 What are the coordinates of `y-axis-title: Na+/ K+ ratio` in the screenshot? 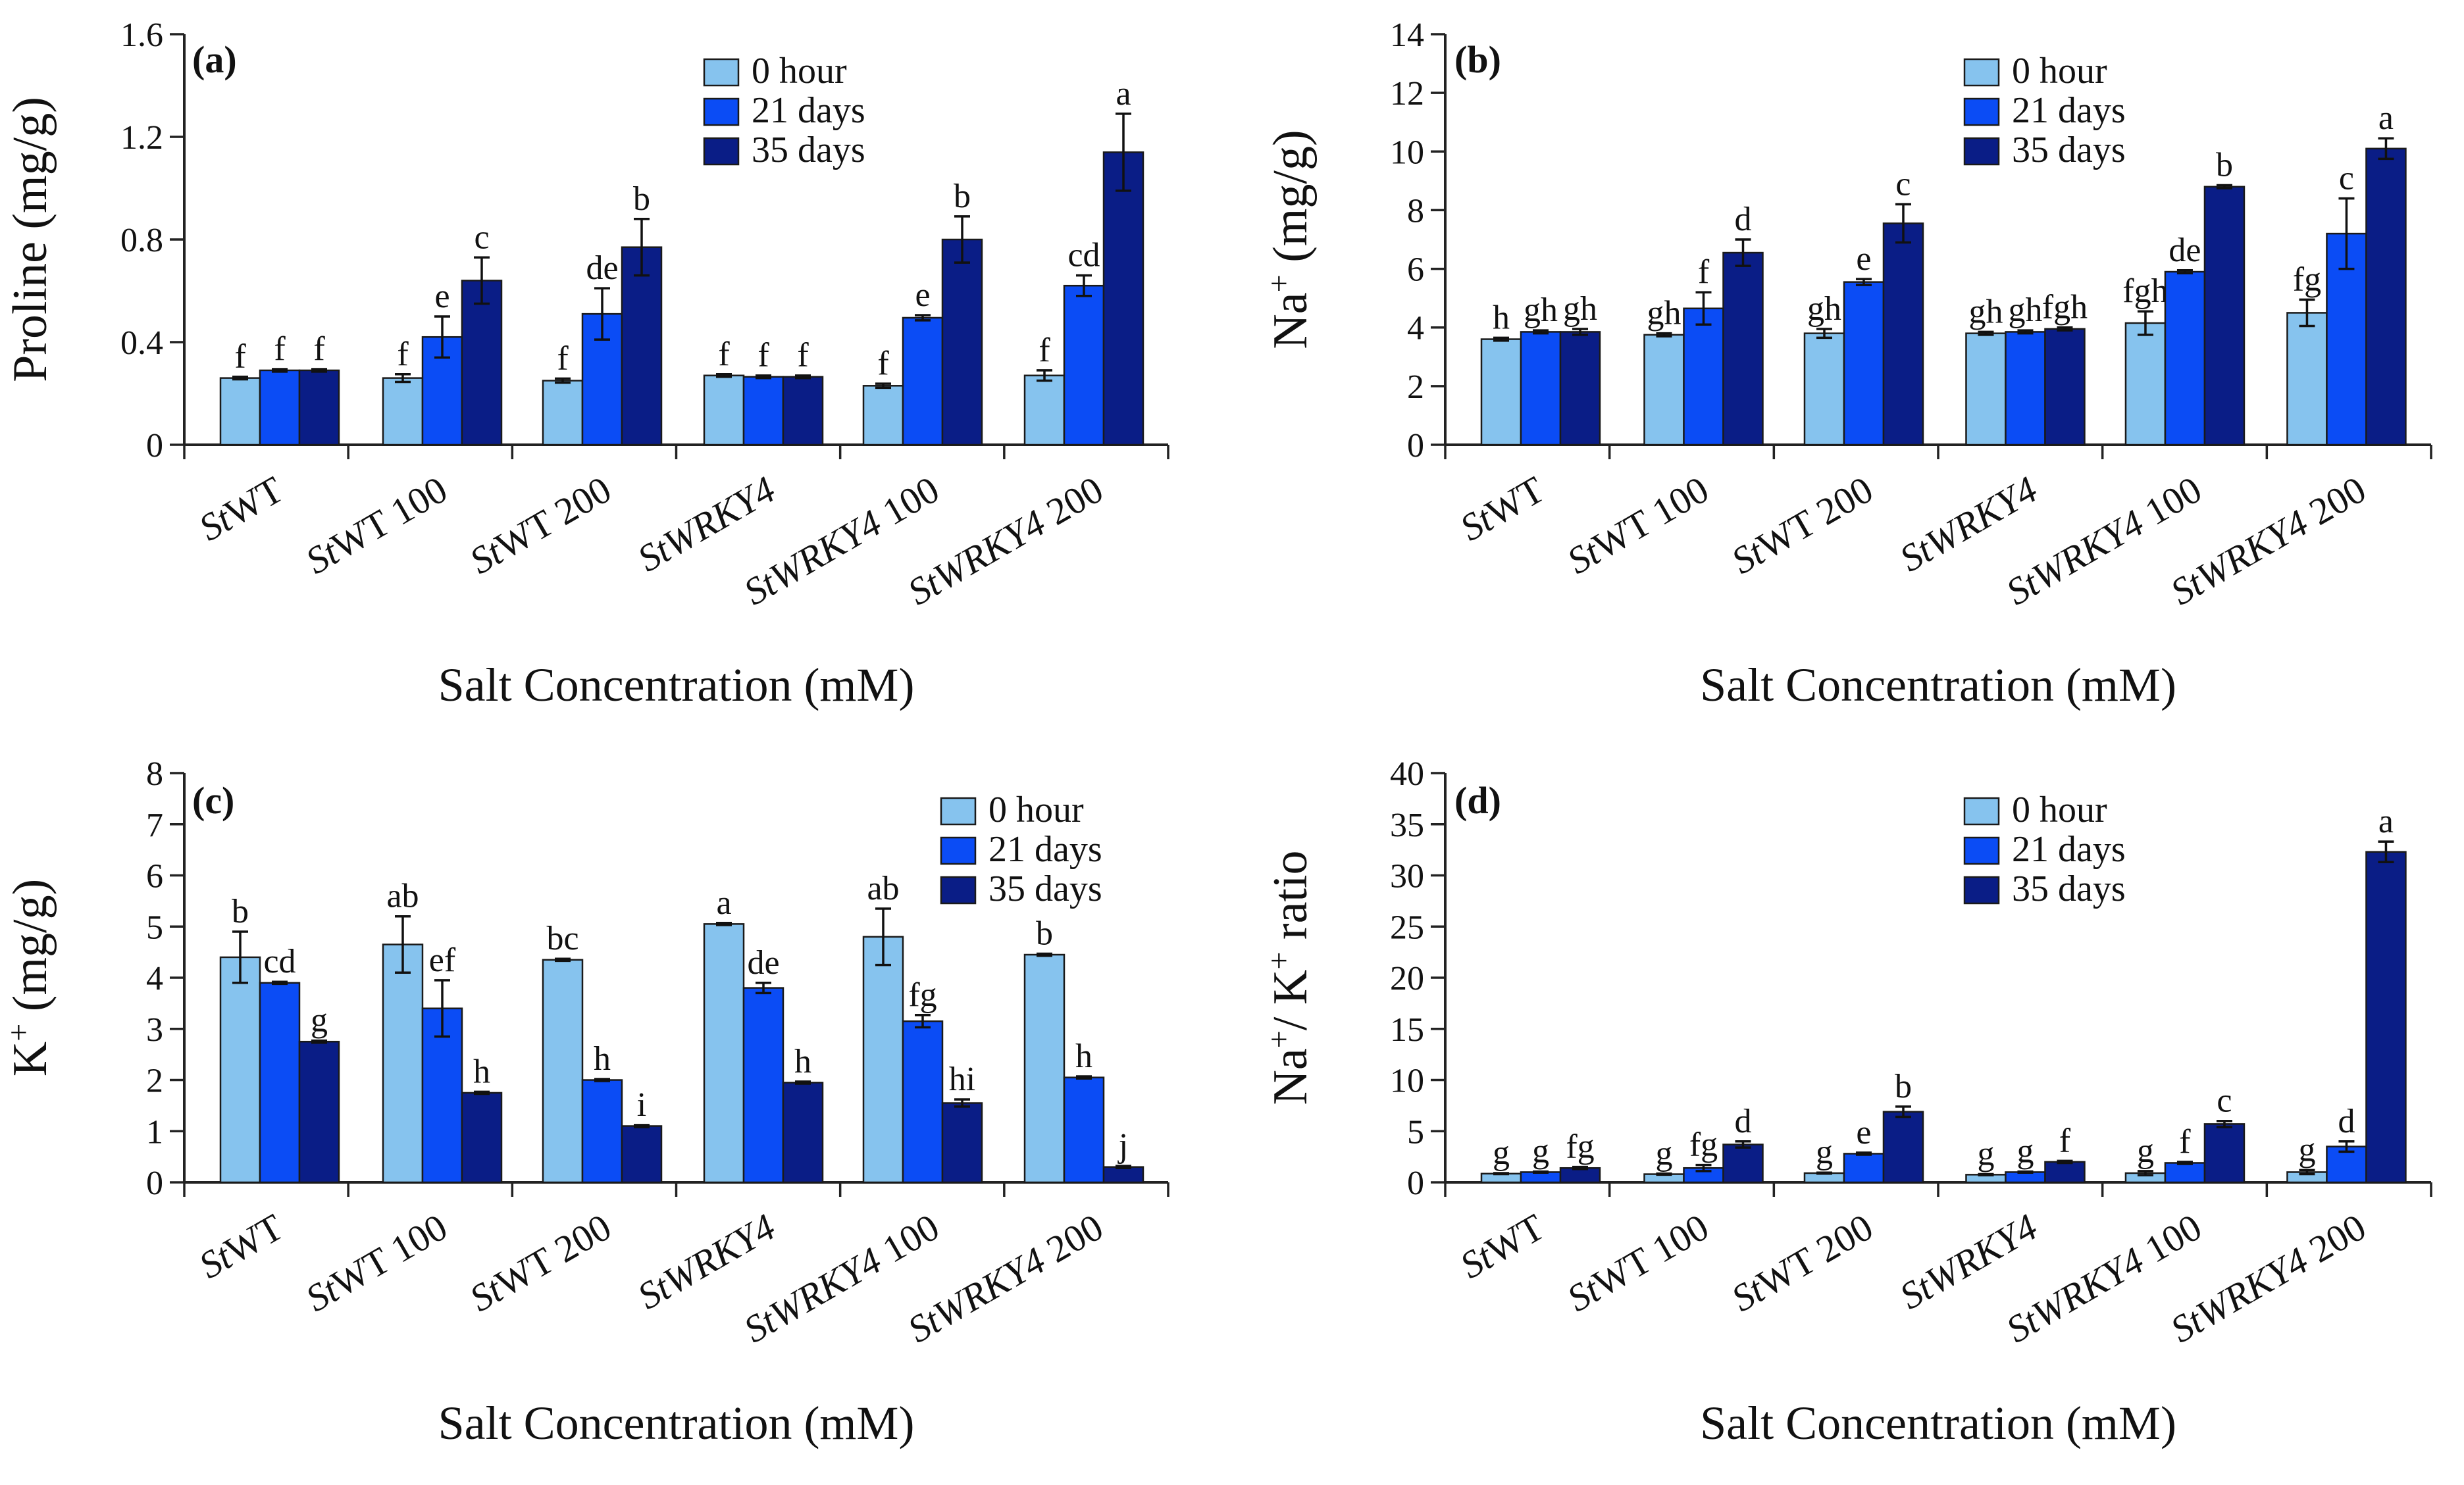 It's located at (1290, 977).